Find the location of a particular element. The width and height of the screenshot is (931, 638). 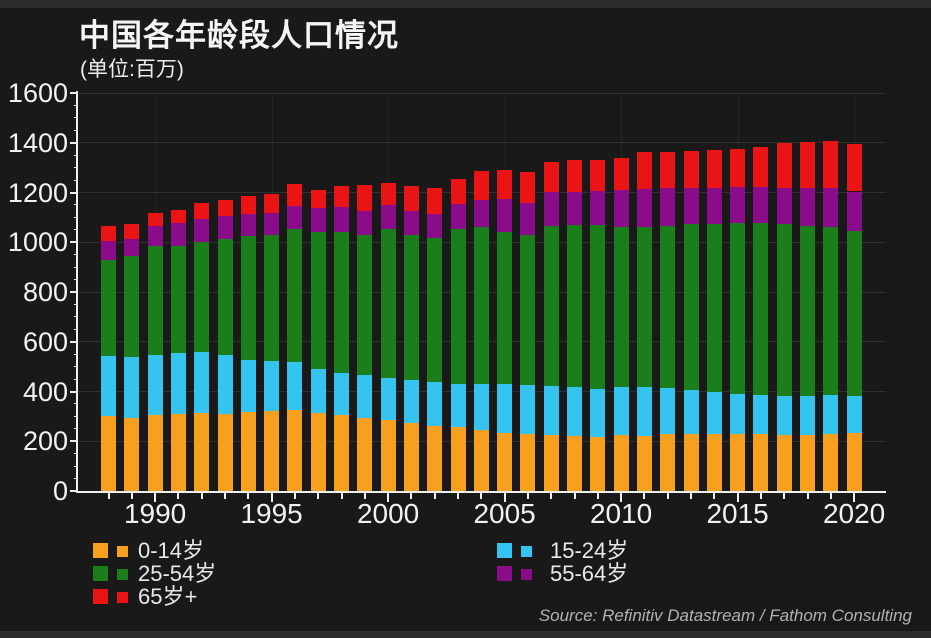

bar-1996 is located at coordinates (295, 292).